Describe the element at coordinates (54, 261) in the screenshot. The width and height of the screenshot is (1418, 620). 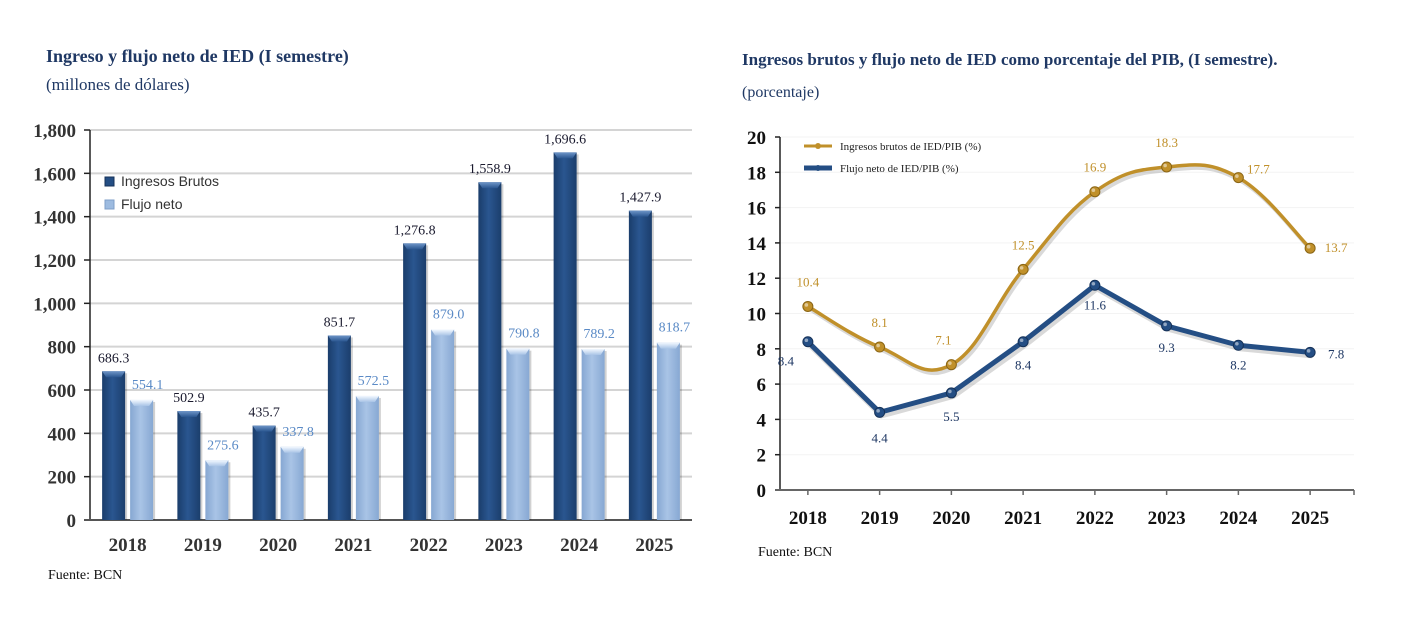
I see `y-tick-label: 1,200` at that location.